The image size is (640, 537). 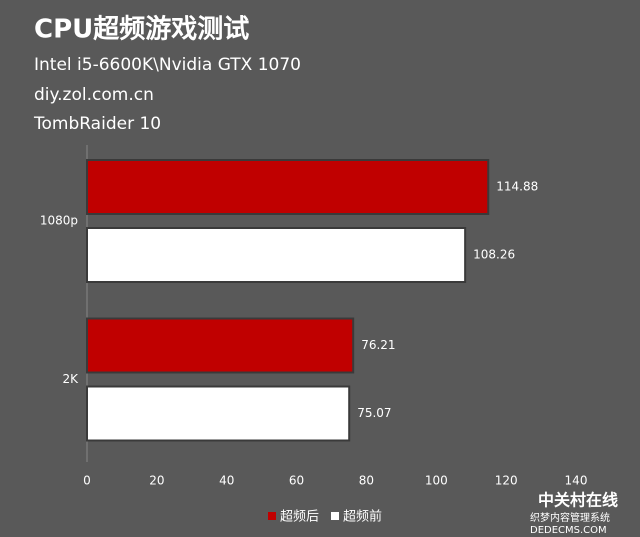 I want to click on data-label: 75.07, so click(x=374, y=413).